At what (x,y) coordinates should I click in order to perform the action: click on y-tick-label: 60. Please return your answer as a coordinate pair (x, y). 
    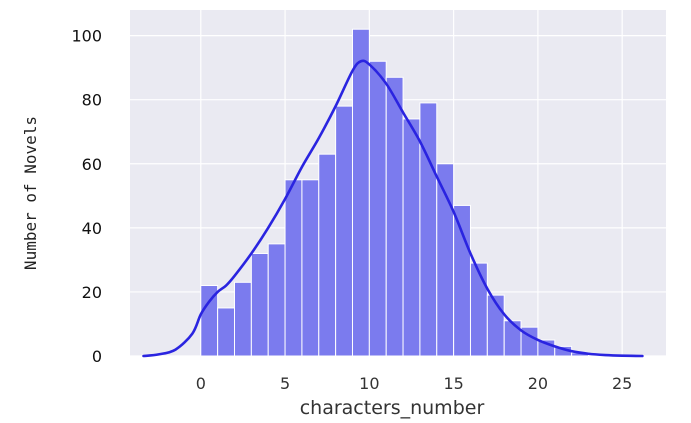
    Looking at the image, I should click on (92, 164).